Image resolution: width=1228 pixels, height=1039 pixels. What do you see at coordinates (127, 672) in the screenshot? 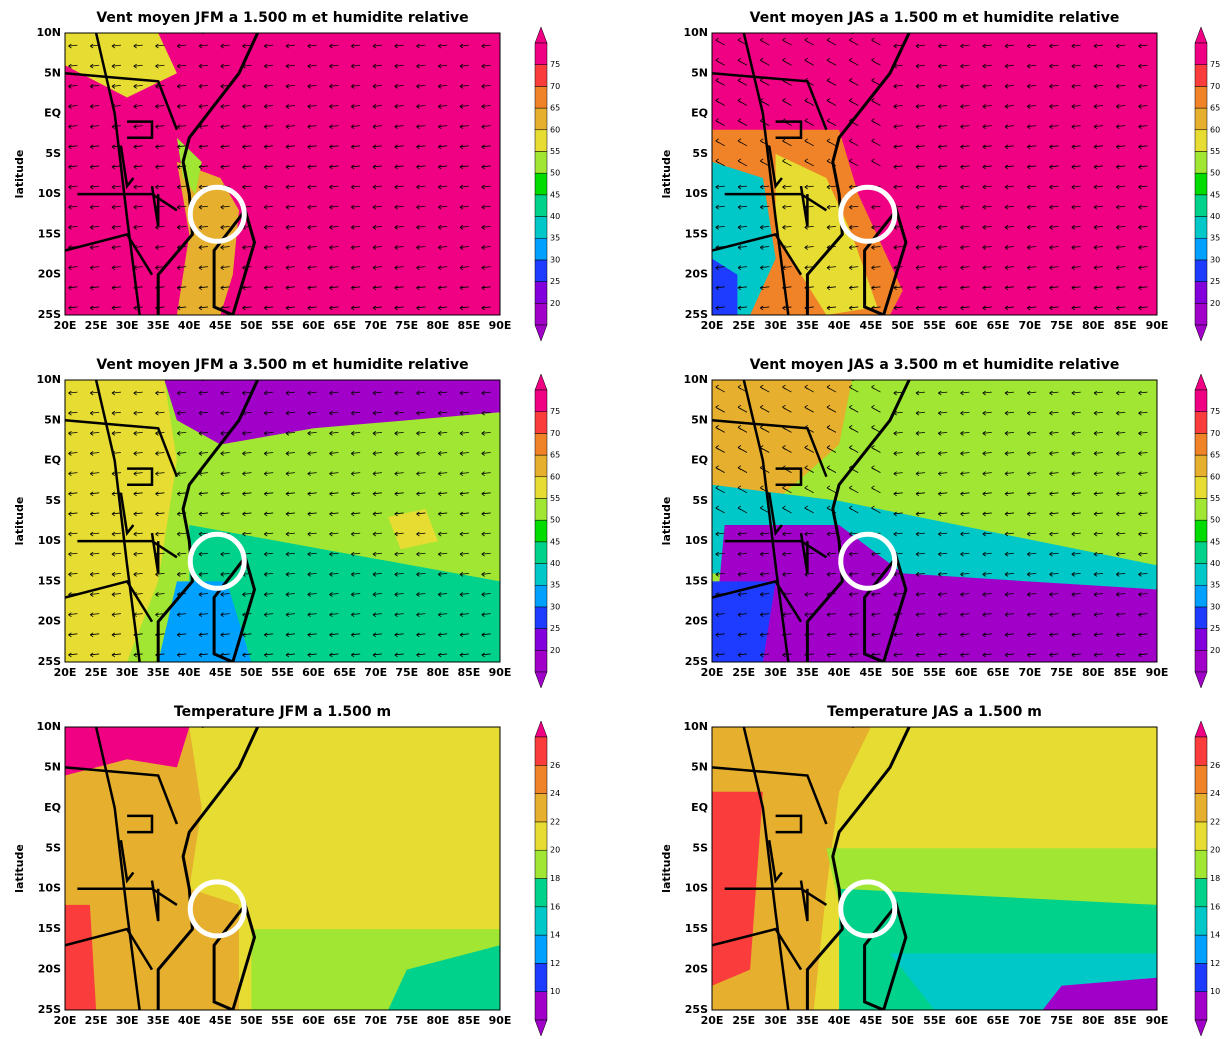
I see `lon-label: 30E` at bounding box center [127, 672].